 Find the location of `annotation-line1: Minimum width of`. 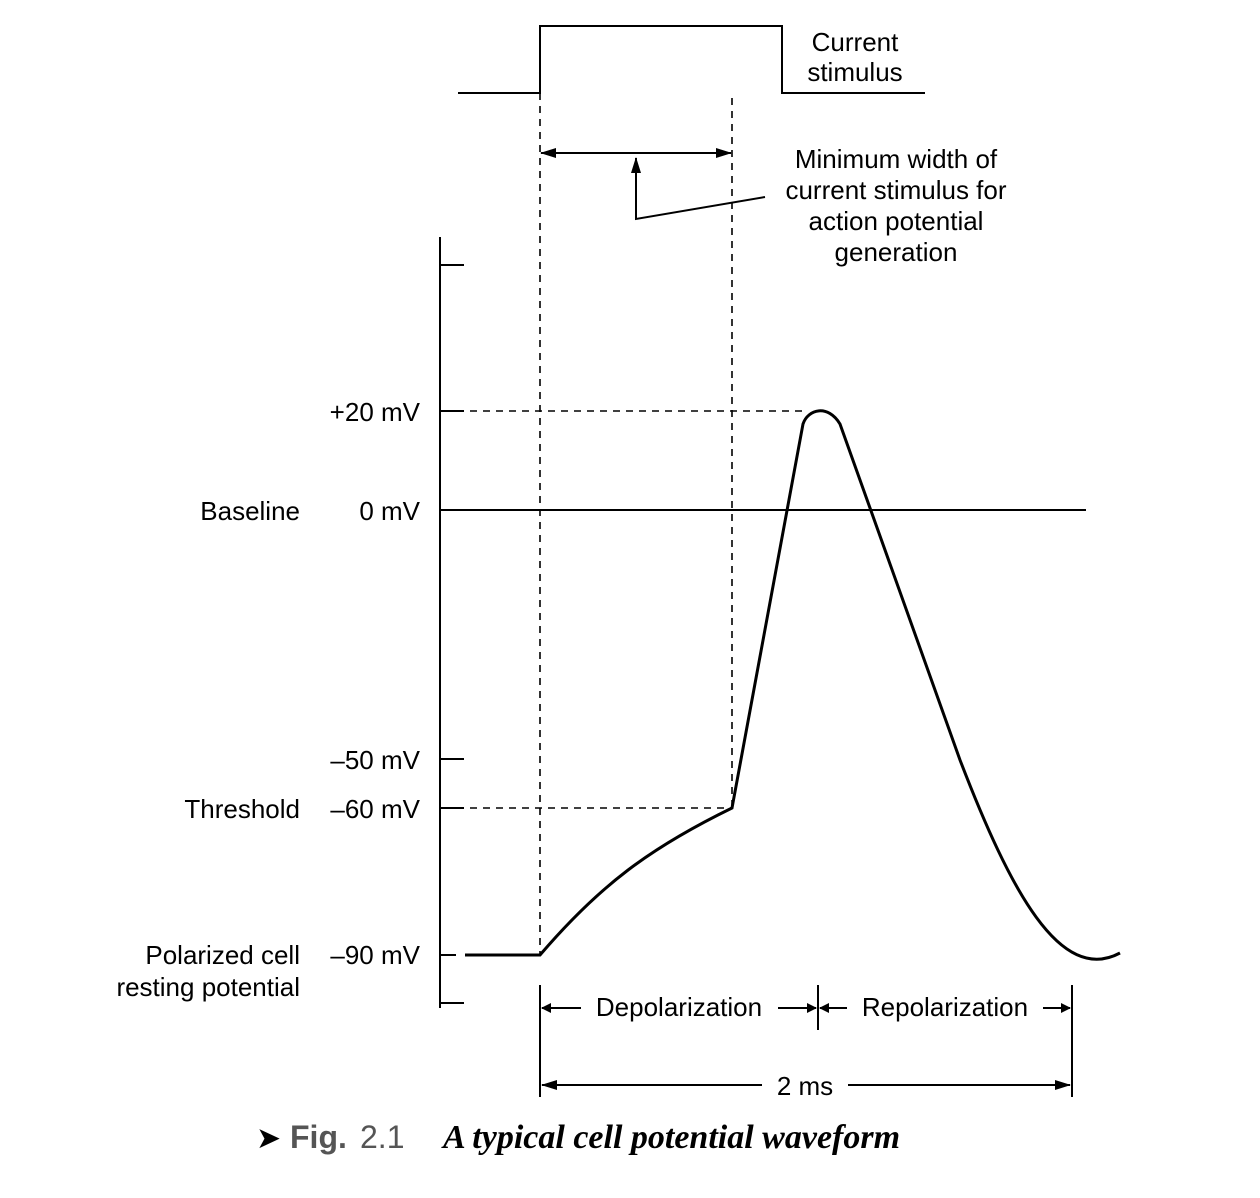

annotation-line1: Minimum width of is located at coordinates (896, 159).